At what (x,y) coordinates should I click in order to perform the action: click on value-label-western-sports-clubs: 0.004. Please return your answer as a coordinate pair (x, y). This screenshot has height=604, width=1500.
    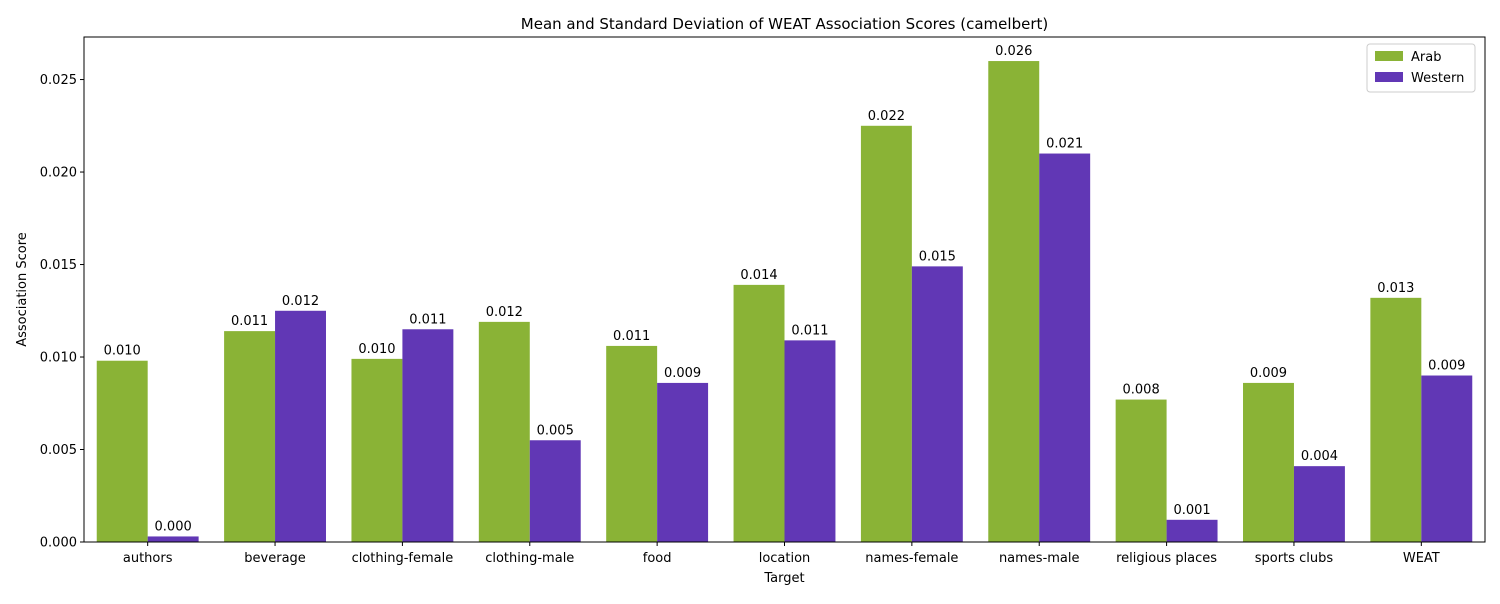
    Looking at the image, I should click on (1319, 456).